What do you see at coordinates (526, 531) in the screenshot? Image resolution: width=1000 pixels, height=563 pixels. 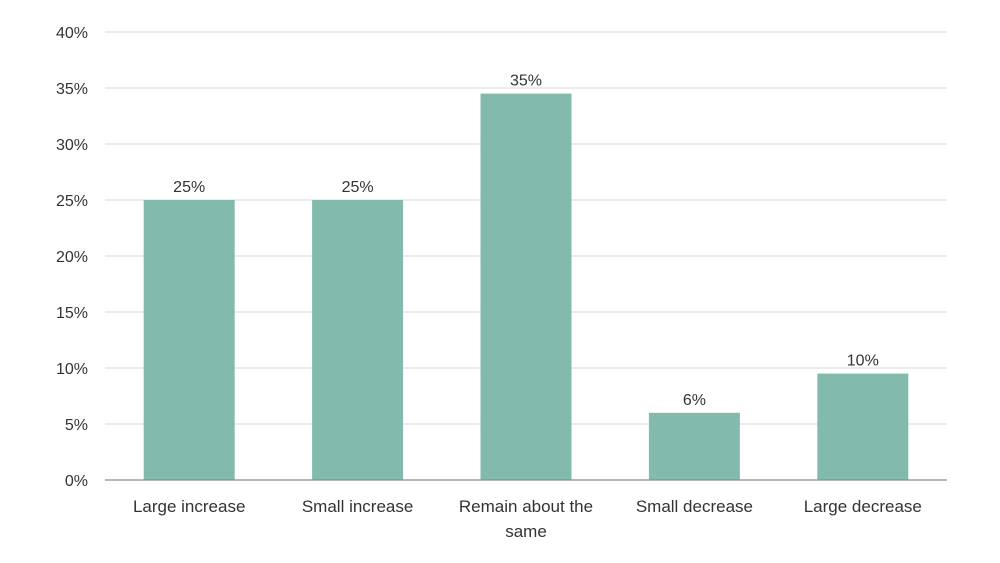 I see `x-category-label-line: same` at bounding box center [526, 531].